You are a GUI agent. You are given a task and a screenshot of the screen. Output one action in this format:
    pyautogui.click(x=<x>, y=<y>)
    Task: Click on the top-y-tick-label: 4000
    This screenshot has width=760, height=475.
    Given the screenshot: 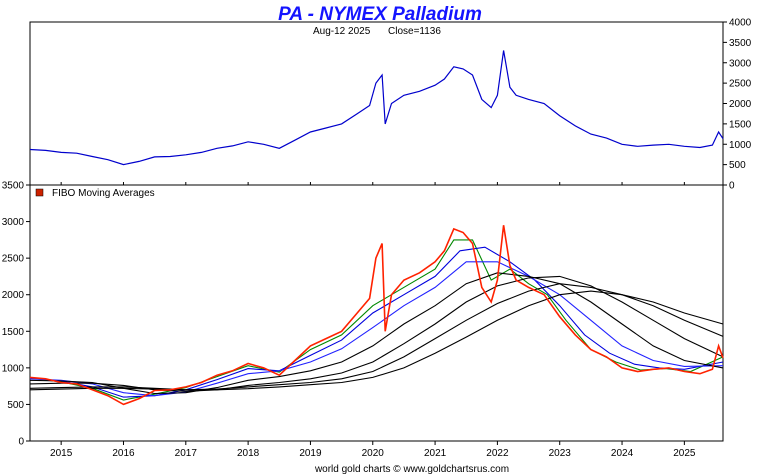 What is the action you would take?
    pyautogui.click(x=740, y=23)
    